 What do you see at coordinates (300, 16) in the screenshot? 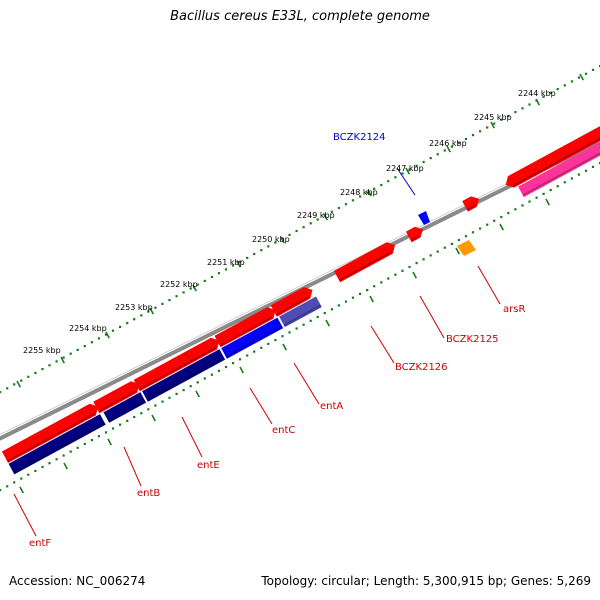
I see `map-title: Bacillus cereus E33L, complete genome` at bounding box center [300, 16].